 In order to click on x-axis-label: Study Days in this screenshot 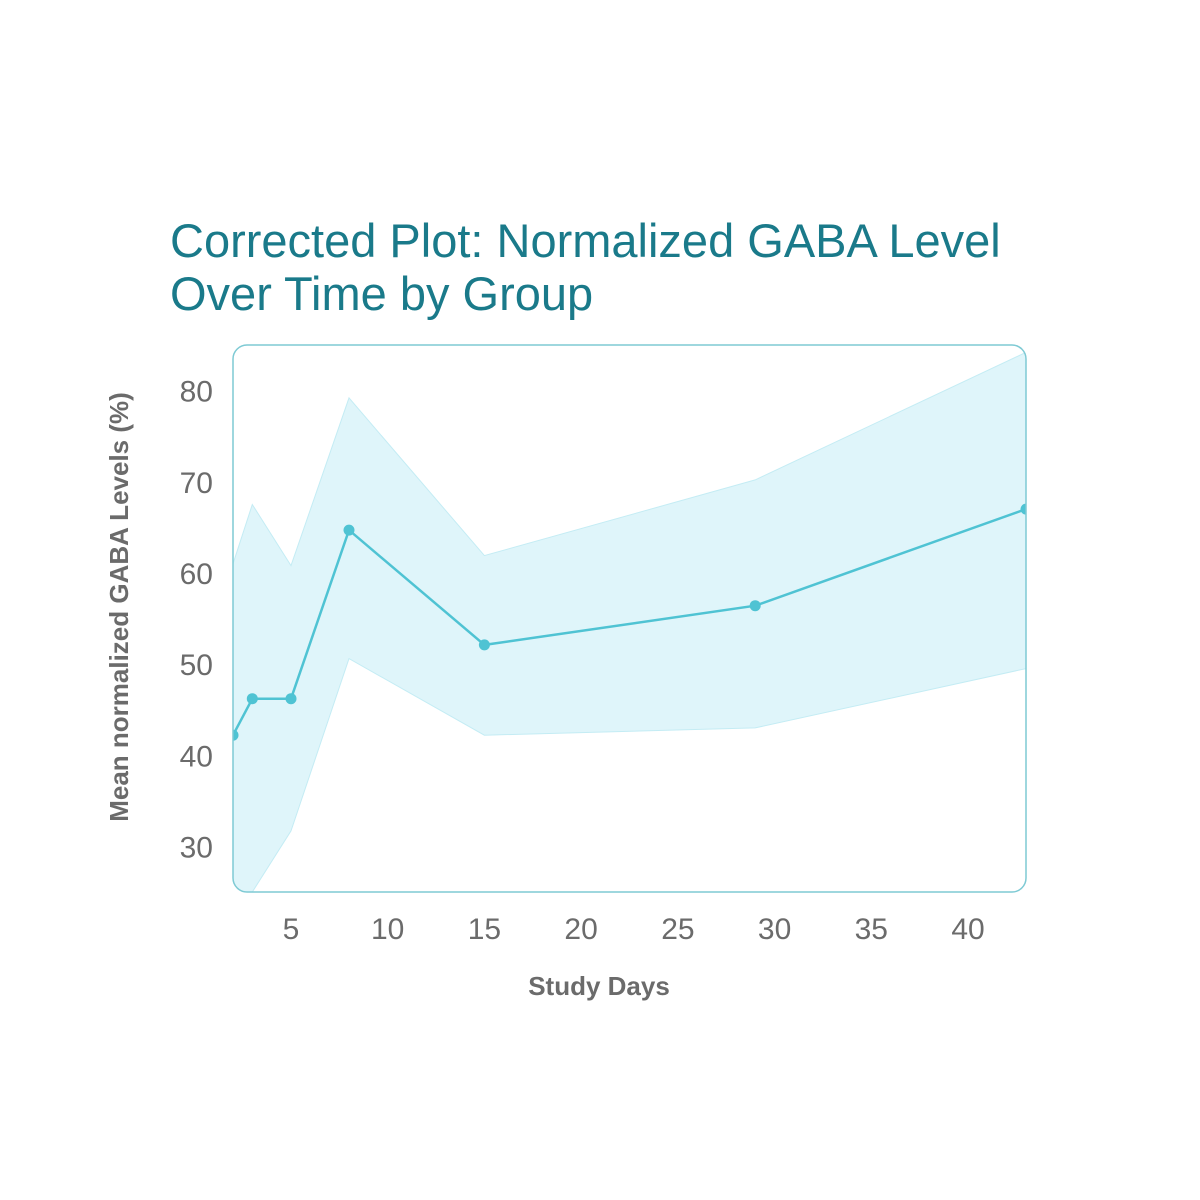, I will do `click(599, 986)`.